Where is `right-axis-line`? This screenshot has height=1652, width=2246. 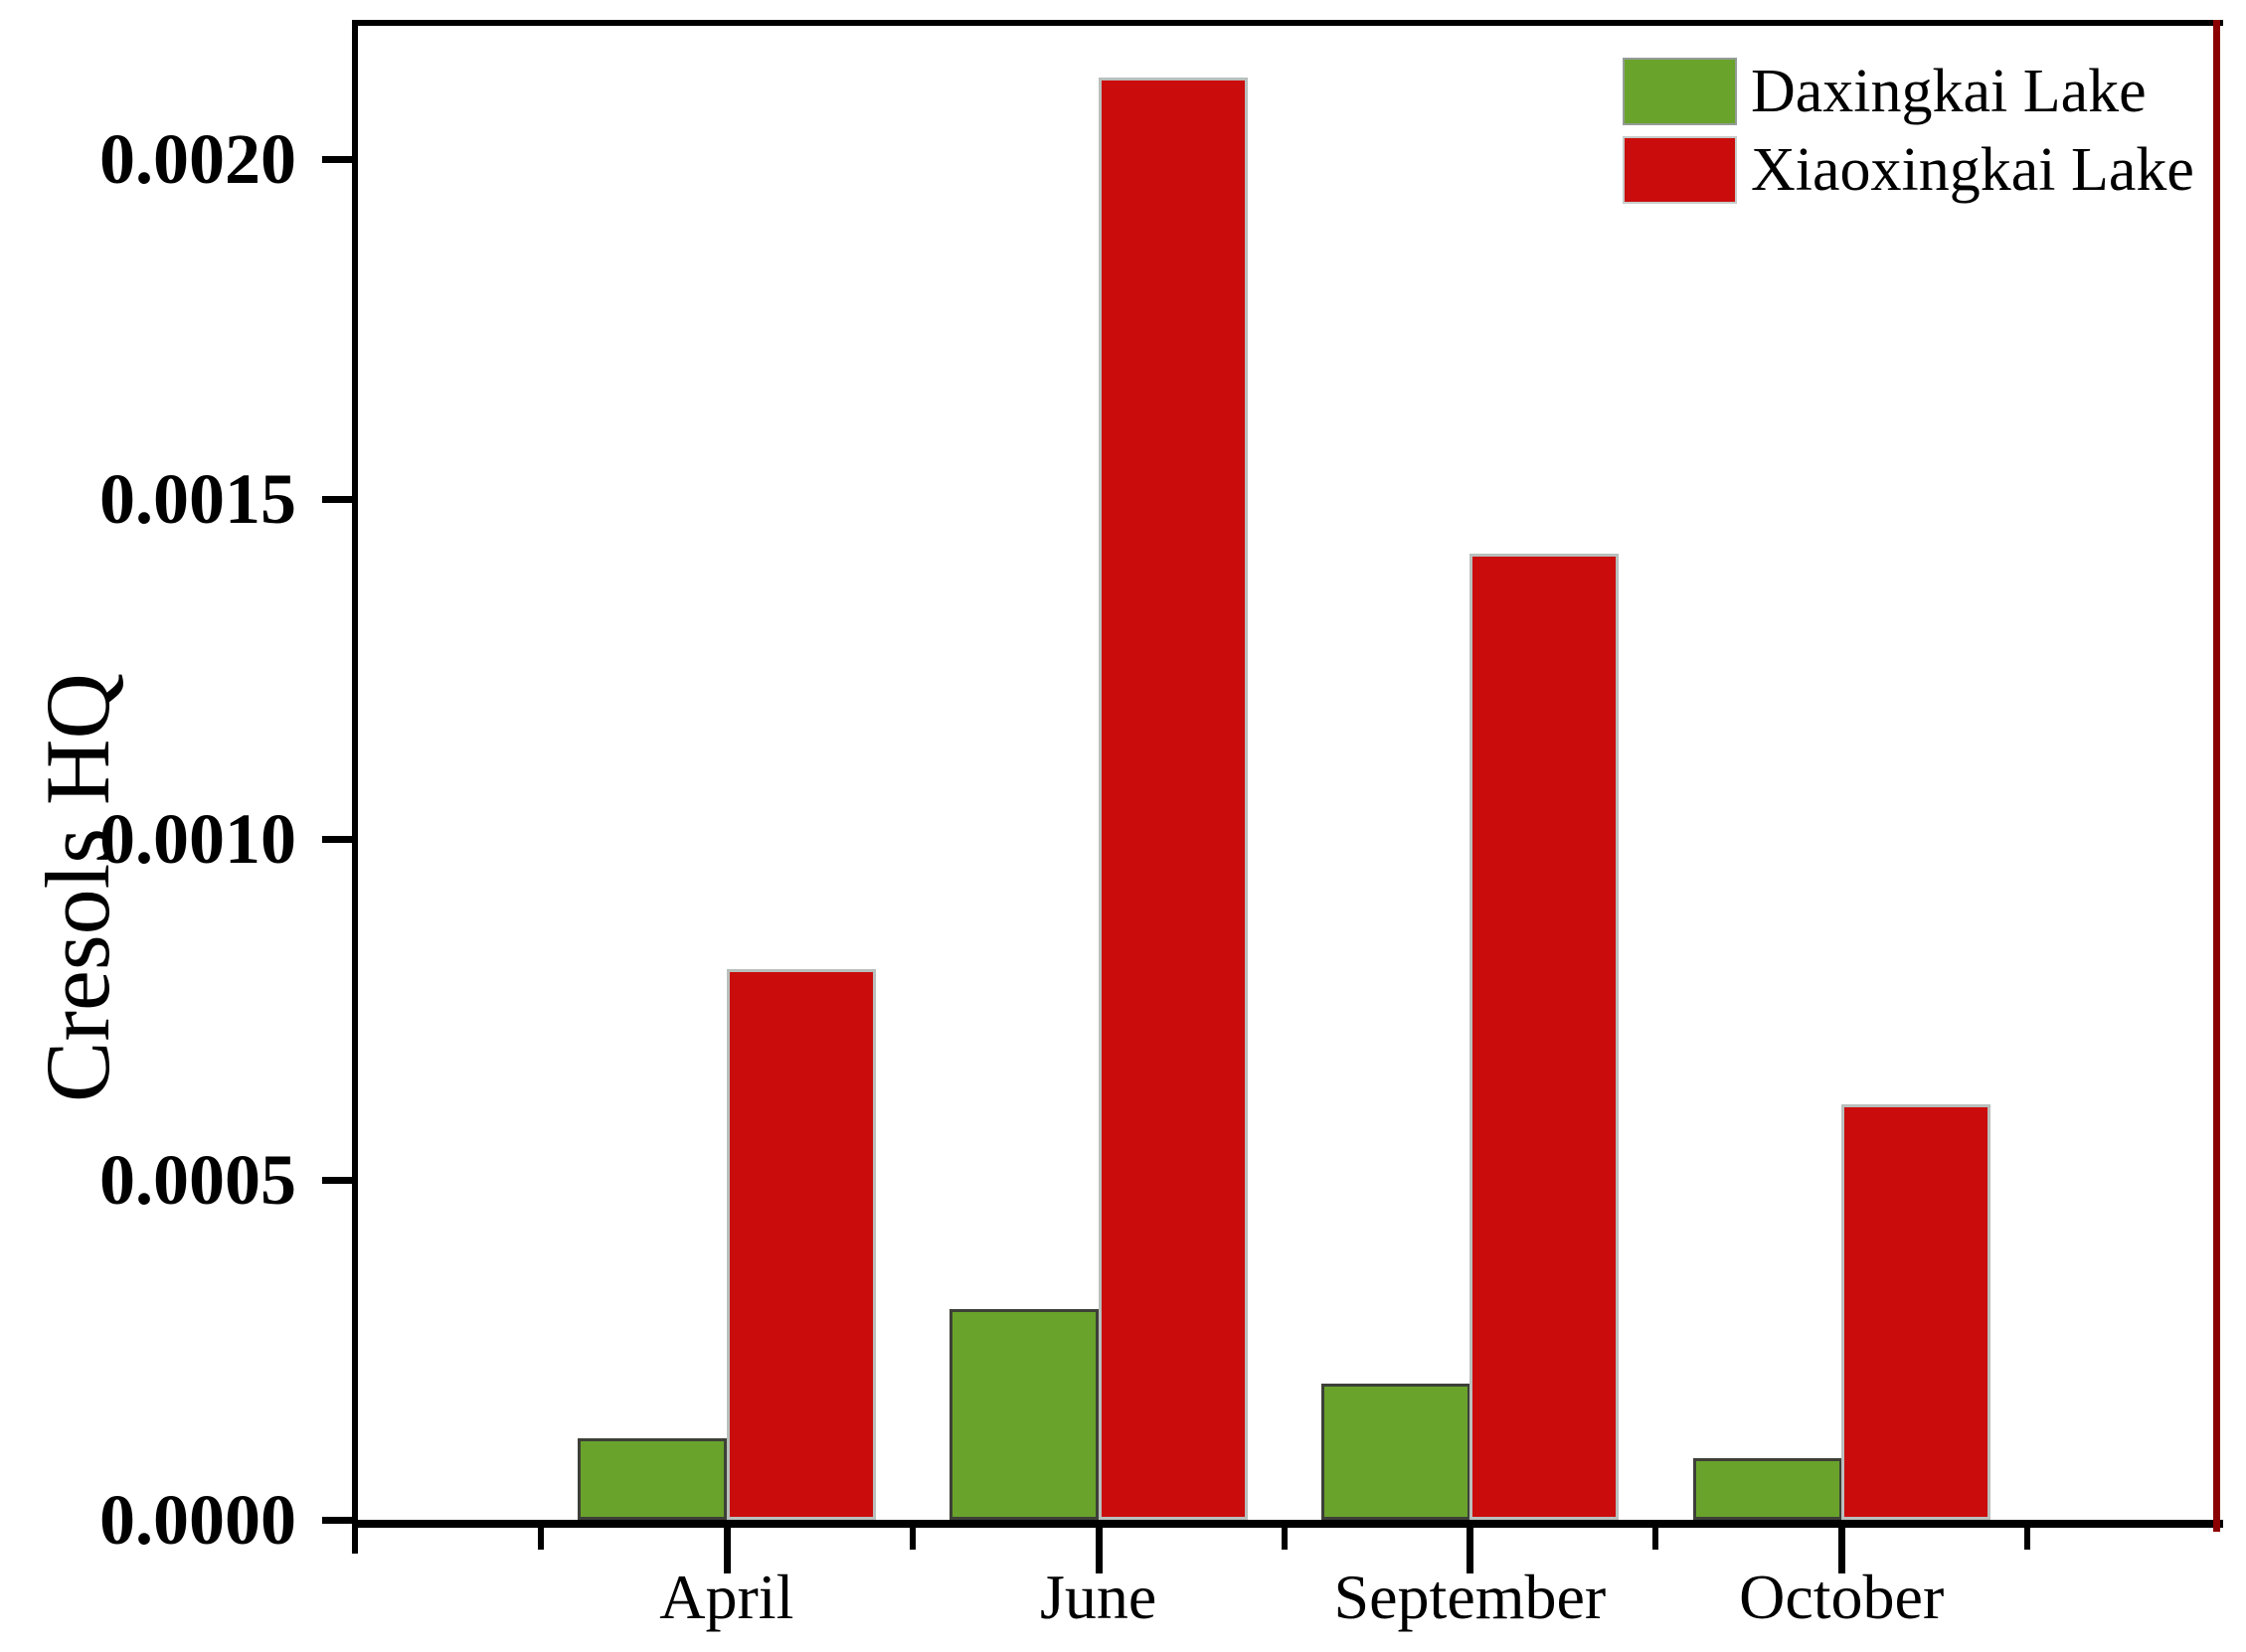
right-axis-line is located at coordinates (2216, 776).